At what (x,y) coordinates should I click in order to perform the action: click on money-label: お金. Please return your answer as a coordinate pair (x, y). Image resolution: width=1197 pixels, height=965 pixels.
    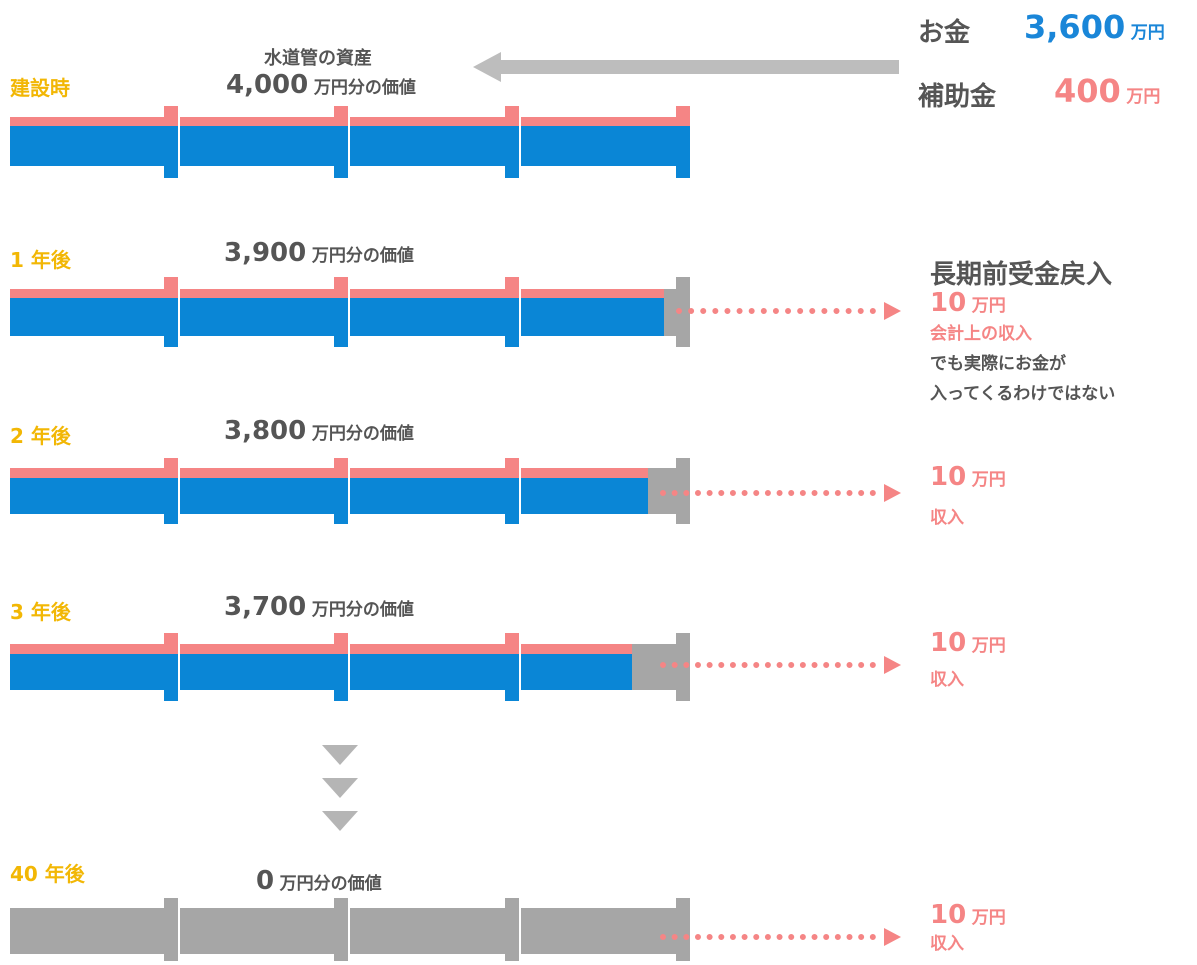
    Looking at the image, I should click on (944, 33).